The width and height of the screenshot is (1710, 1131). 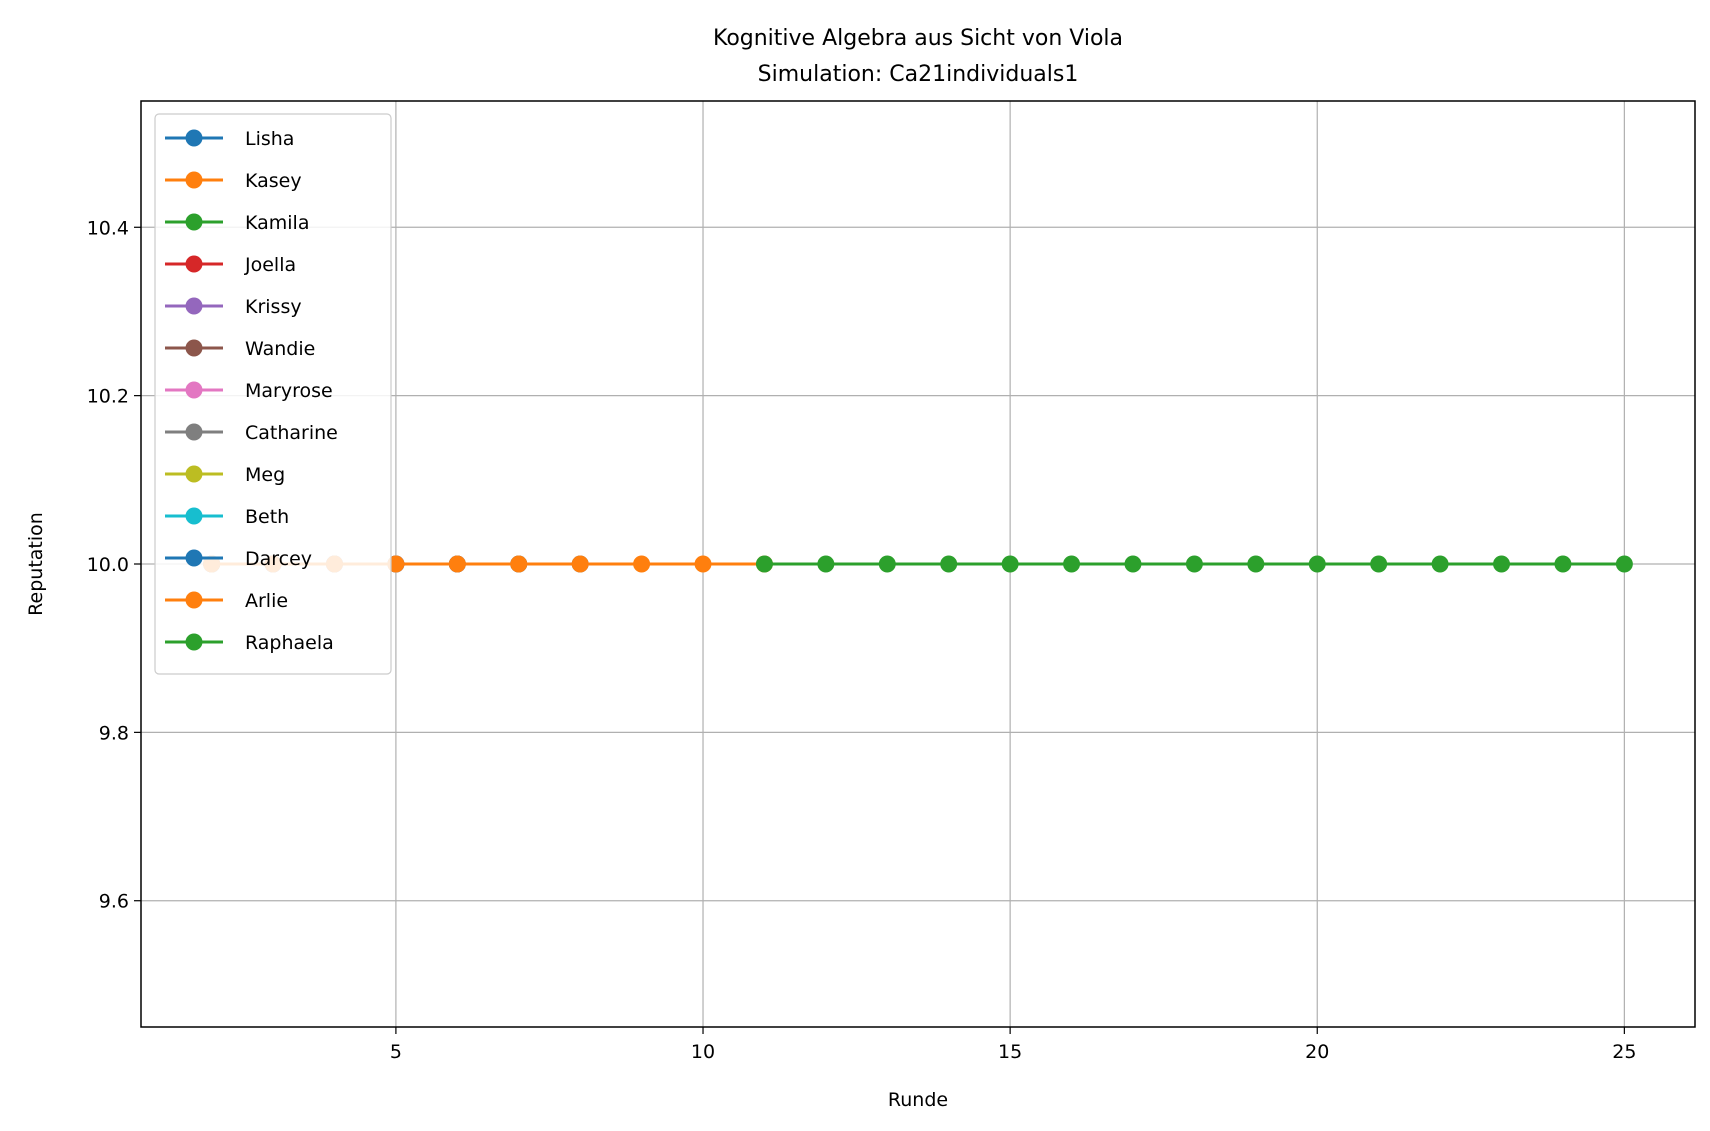 What do you see at coordinates (108, 397) in the screenshot?
I see `y-tick-label: 10.2` at bounding box center [108, 397].